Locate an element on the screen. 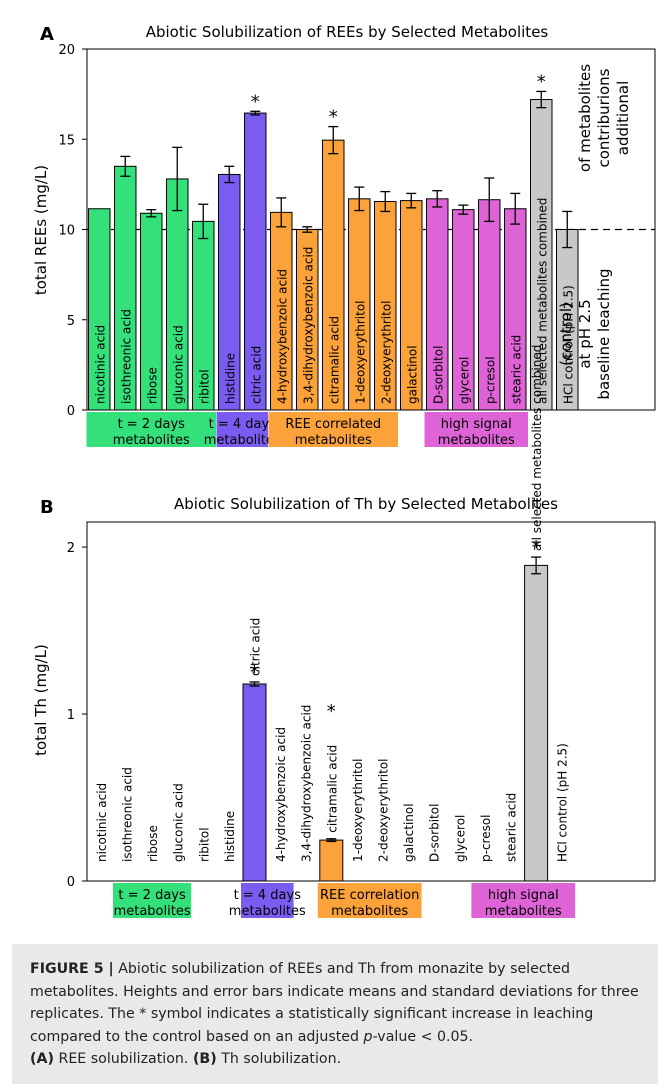 The width and height of the screenshot is (670, 1091). panel-a-category-label-16: stearic acid is located at coordinates (516, 369).